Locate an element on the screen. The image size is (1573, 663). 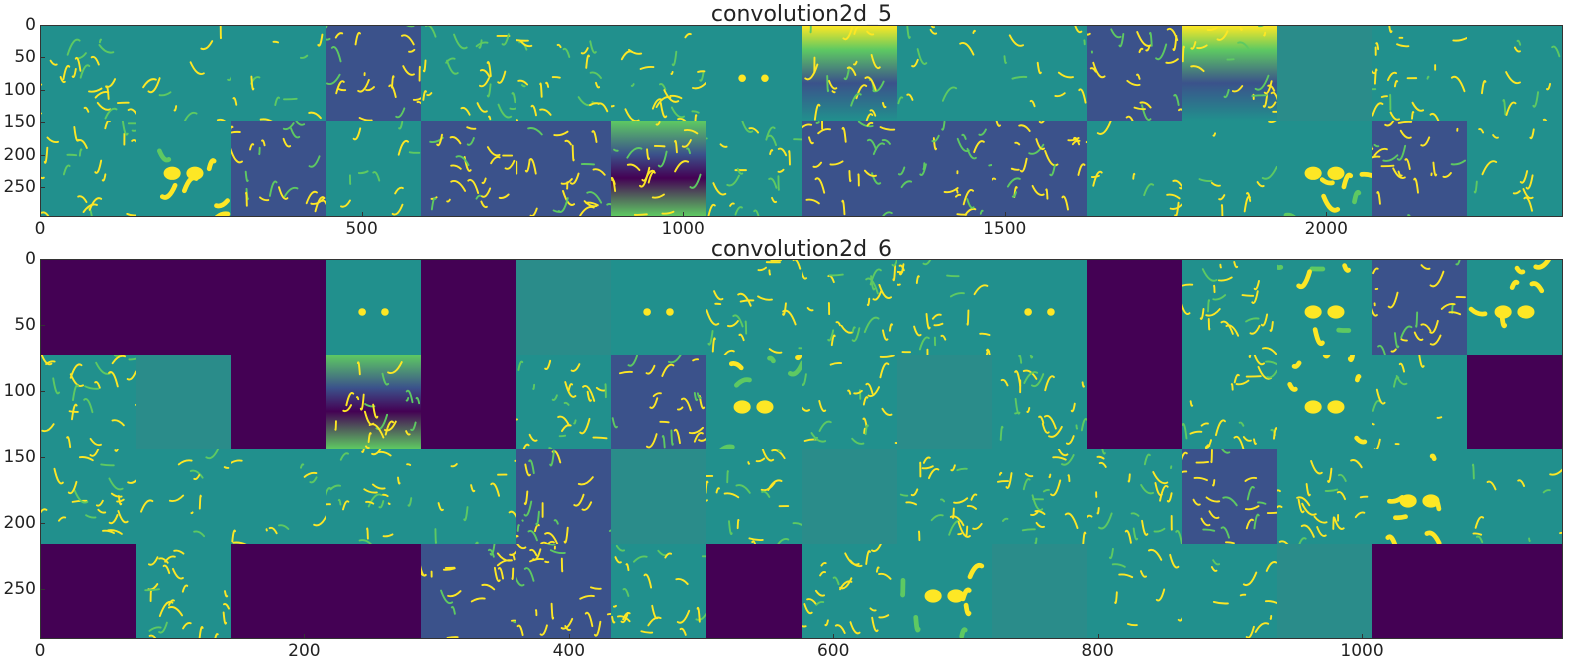
y-tick-label: 150 is located at coordinates (19, 122).